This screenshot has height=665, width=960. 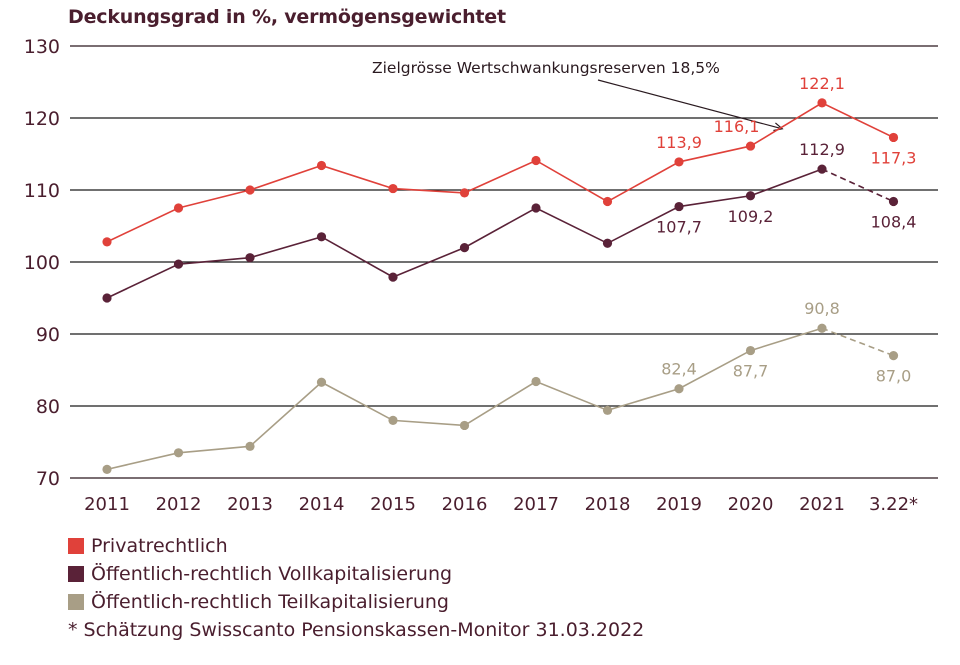 I want to click on data-label: 87,0, so click(x=894, y=376).